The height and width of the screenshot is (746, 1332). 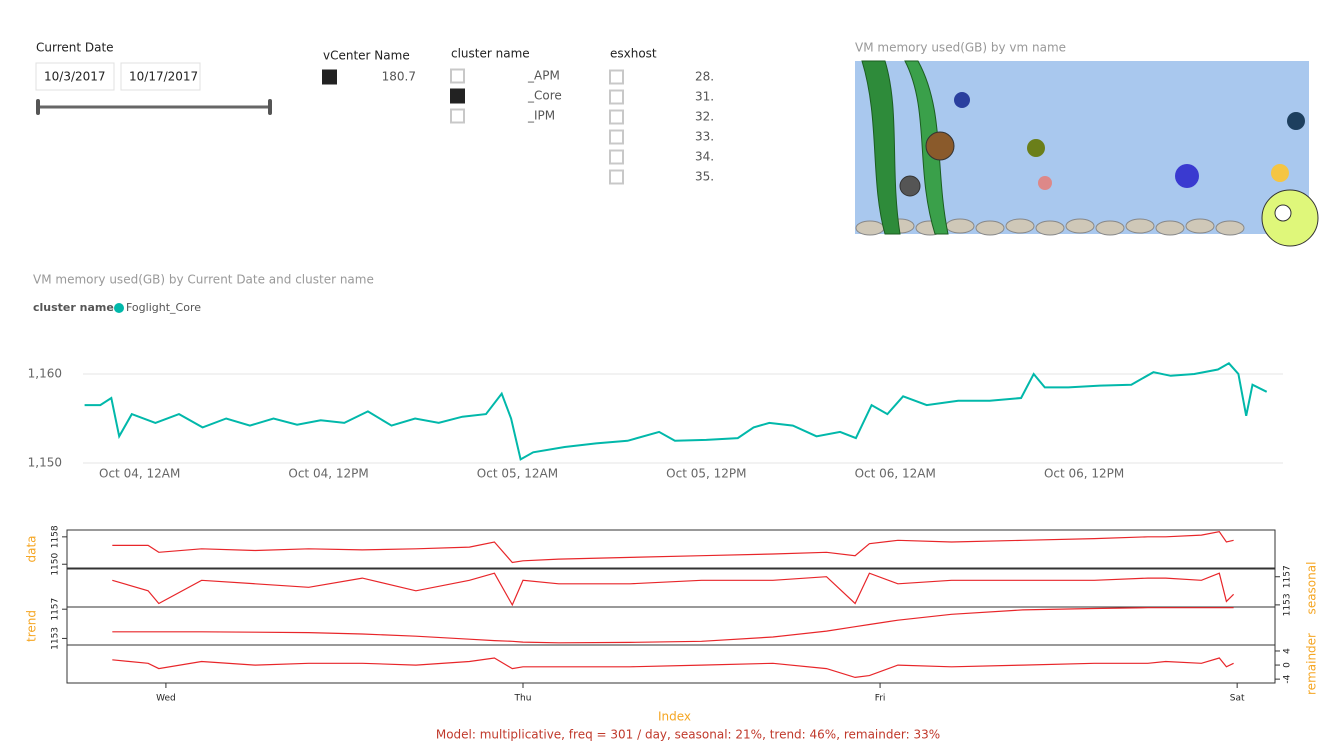 I want to click on legend-label: Foglight_Core, so click(x=163, y=307).